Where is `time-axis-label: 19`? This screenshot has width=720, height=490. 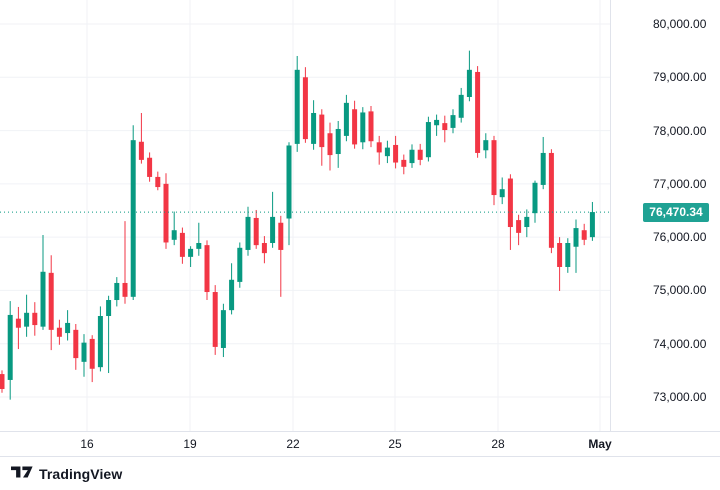
time-axis-label: 19 is located at coordinates (190, 444).